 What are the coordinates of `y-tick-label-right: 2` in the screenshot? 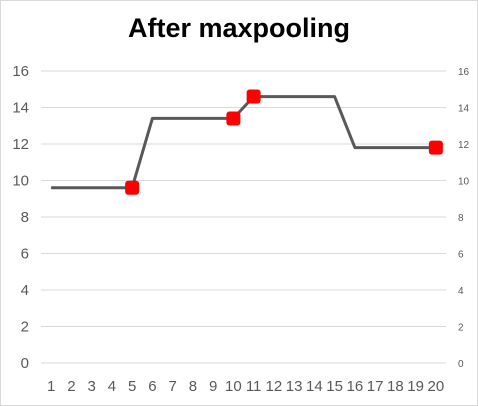 It's located at (461, 328).